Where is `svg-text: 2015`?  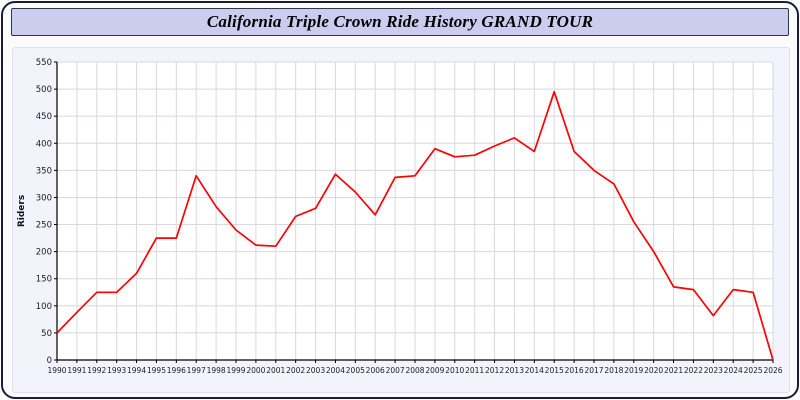
svg-text: 2015 is located at coordinates (554, 370).